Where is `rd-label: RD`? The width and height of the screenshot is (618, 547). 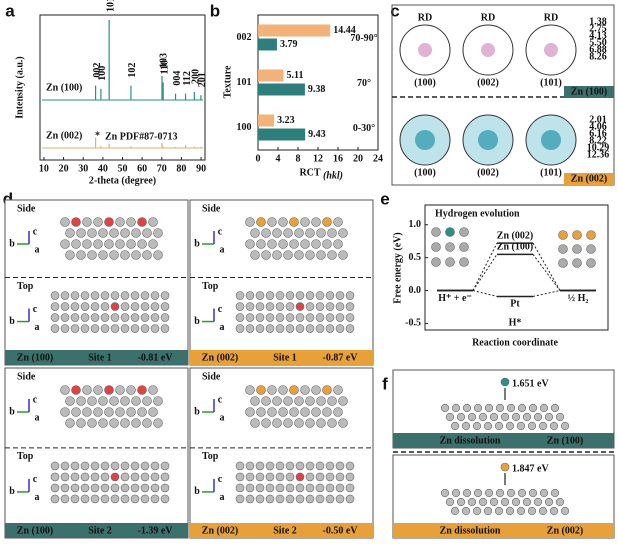 rd-label: RD is located at coordinates (551, 17).